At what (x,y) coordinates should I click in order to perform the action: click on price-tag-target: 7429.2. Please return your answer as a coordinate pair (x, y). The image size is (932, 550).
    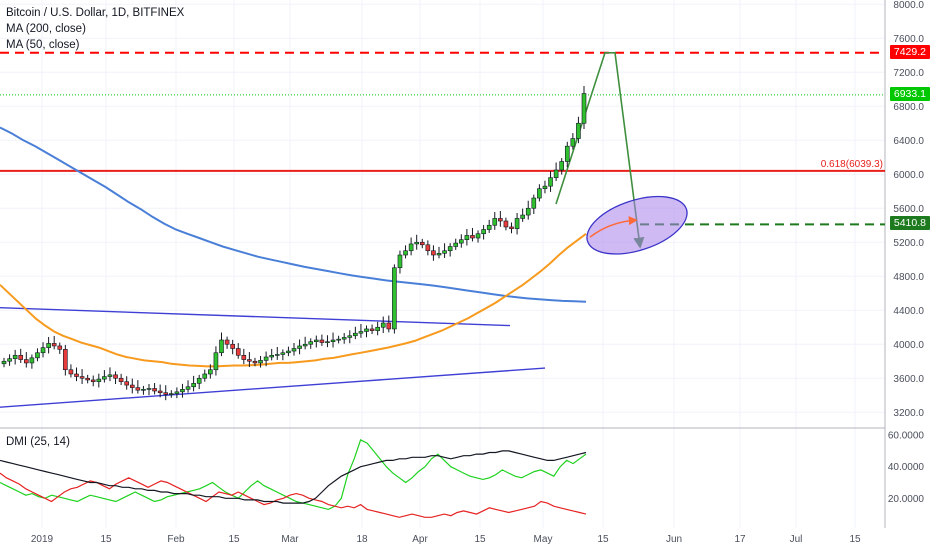
    Looking at the image, I should click on (909, 51).